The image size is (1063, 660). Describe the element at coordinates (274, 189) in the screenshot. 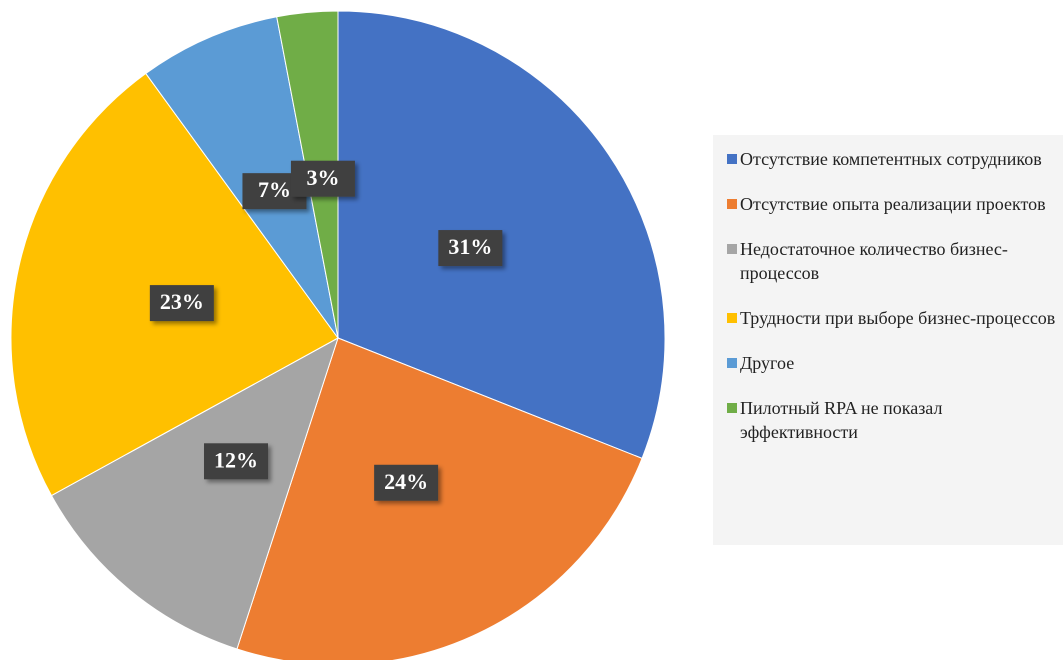

I see `data-label: 7%` at that location.